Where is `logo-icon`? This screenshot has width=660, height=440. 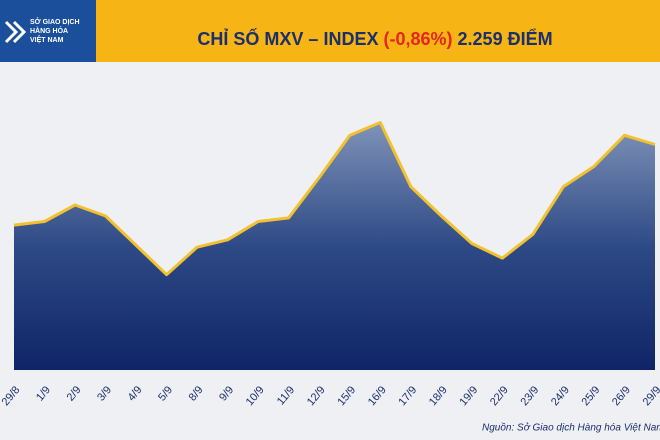 logo-icon is located at coordinates (15, 32).